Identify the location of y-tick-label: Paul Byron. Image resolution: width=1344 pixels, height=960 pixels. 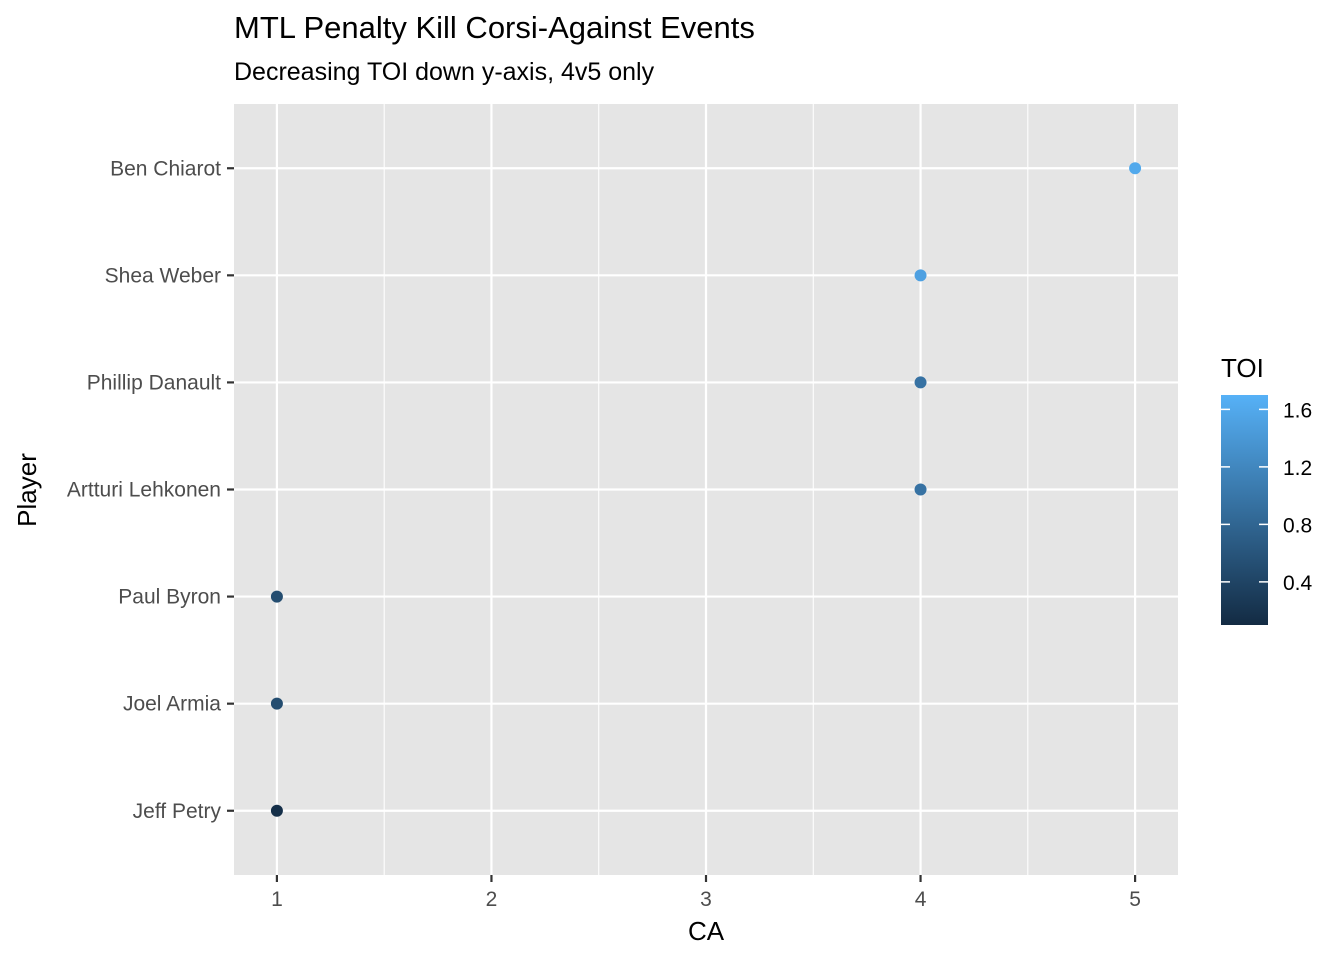
(169, 597).